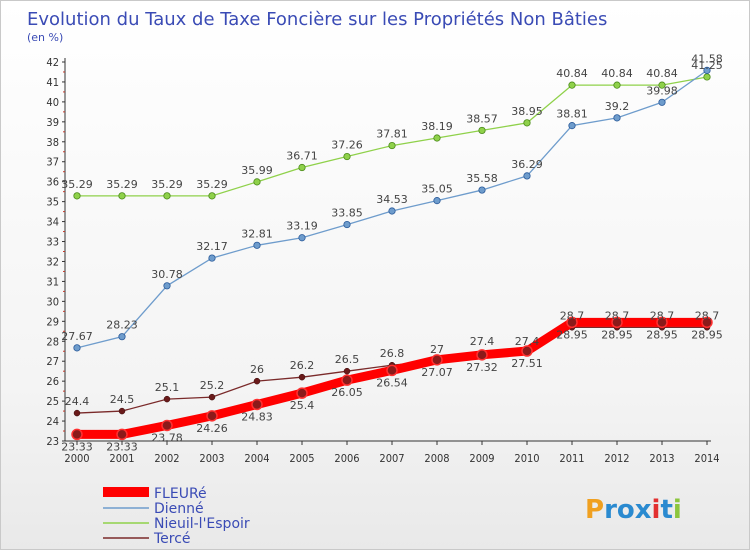  What do you see at coordinates (167, 437) in the screenshot?
I see `data-label: 23.78` at bounding box center [167, 437].